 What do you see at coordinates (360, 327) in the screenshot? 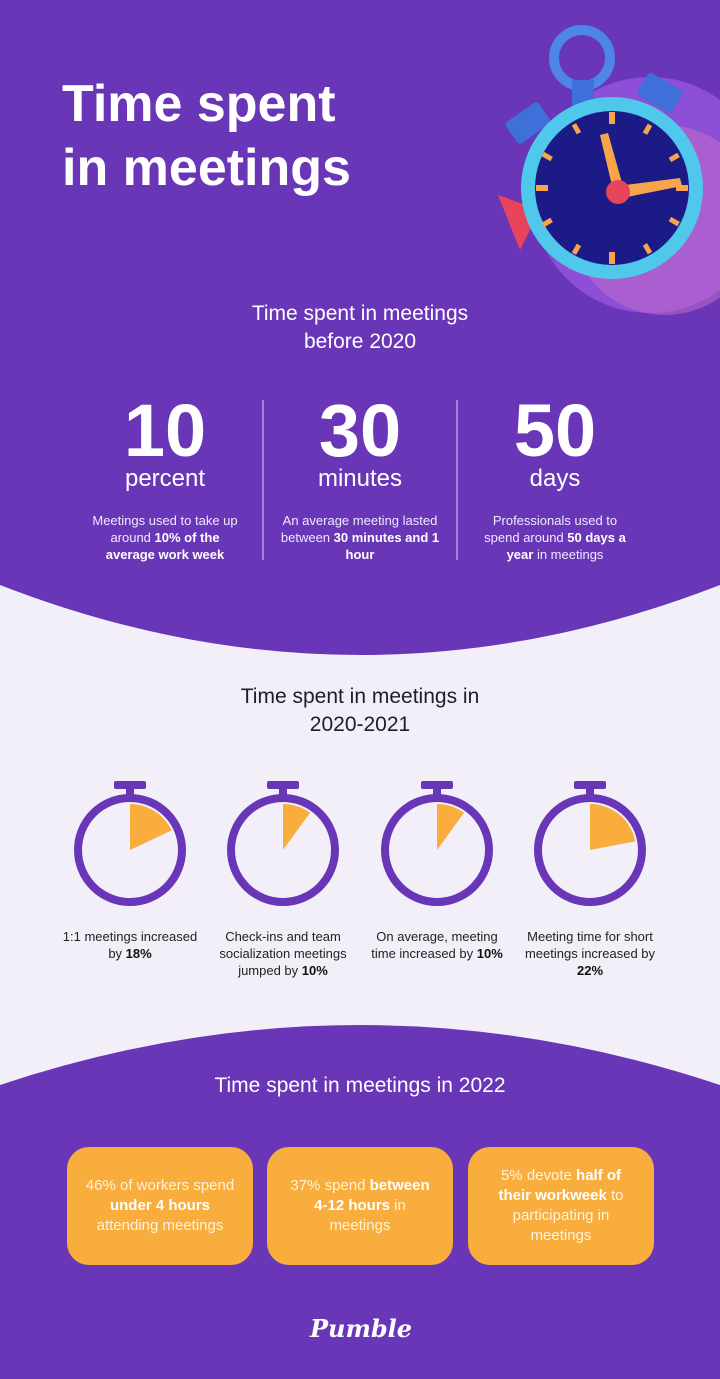
I see `section-heading: Time spent in meetings before 2020` at bounding box center [360, 327].